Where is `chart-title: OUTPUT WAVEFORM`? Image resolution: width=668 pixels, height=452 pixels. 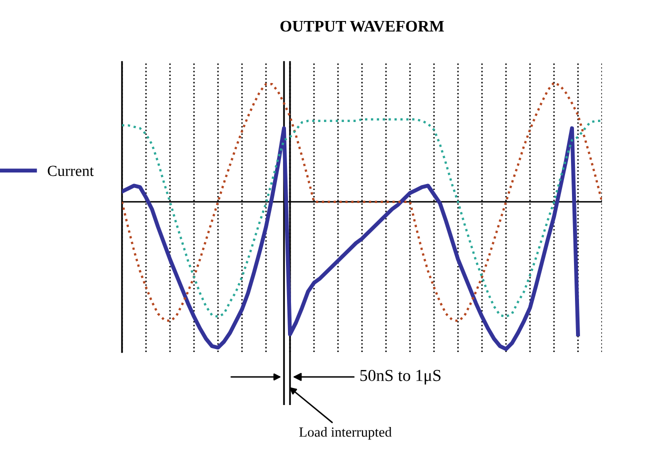 chart-title: OUTPUT WAVEFORM is located at coordinates (362, 26).